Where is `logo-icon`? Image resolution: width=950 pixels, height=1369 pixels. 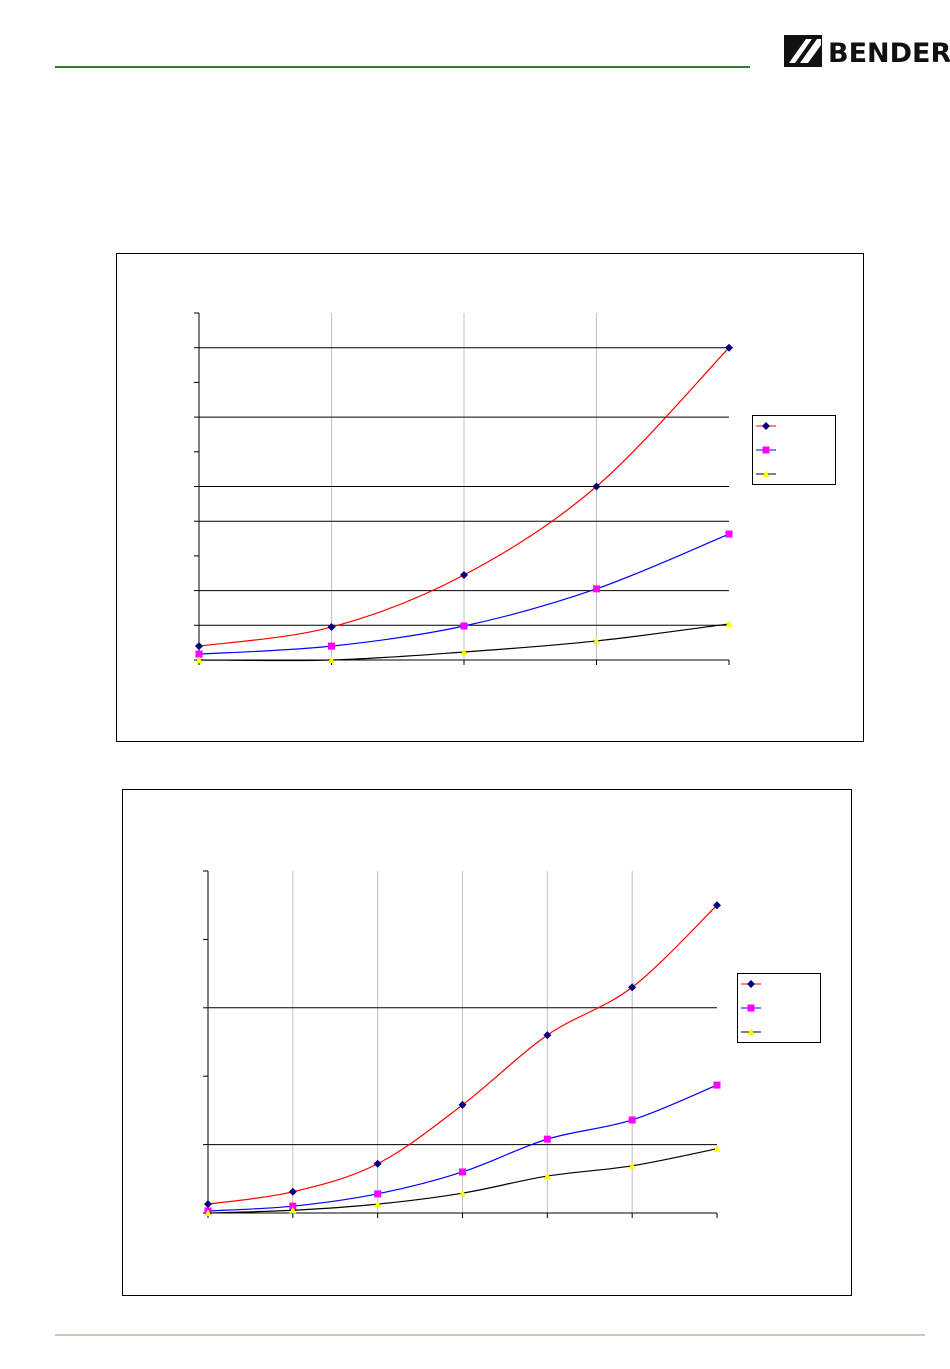
logo-icon is located at coordinates (803, 51).